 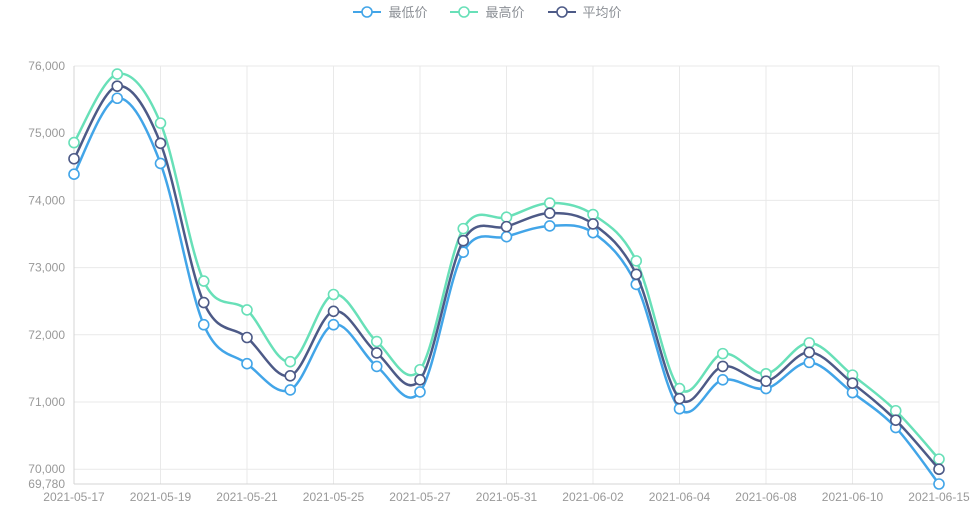 I want to click on legend-label: 最高价, so click(x=505, y=12).